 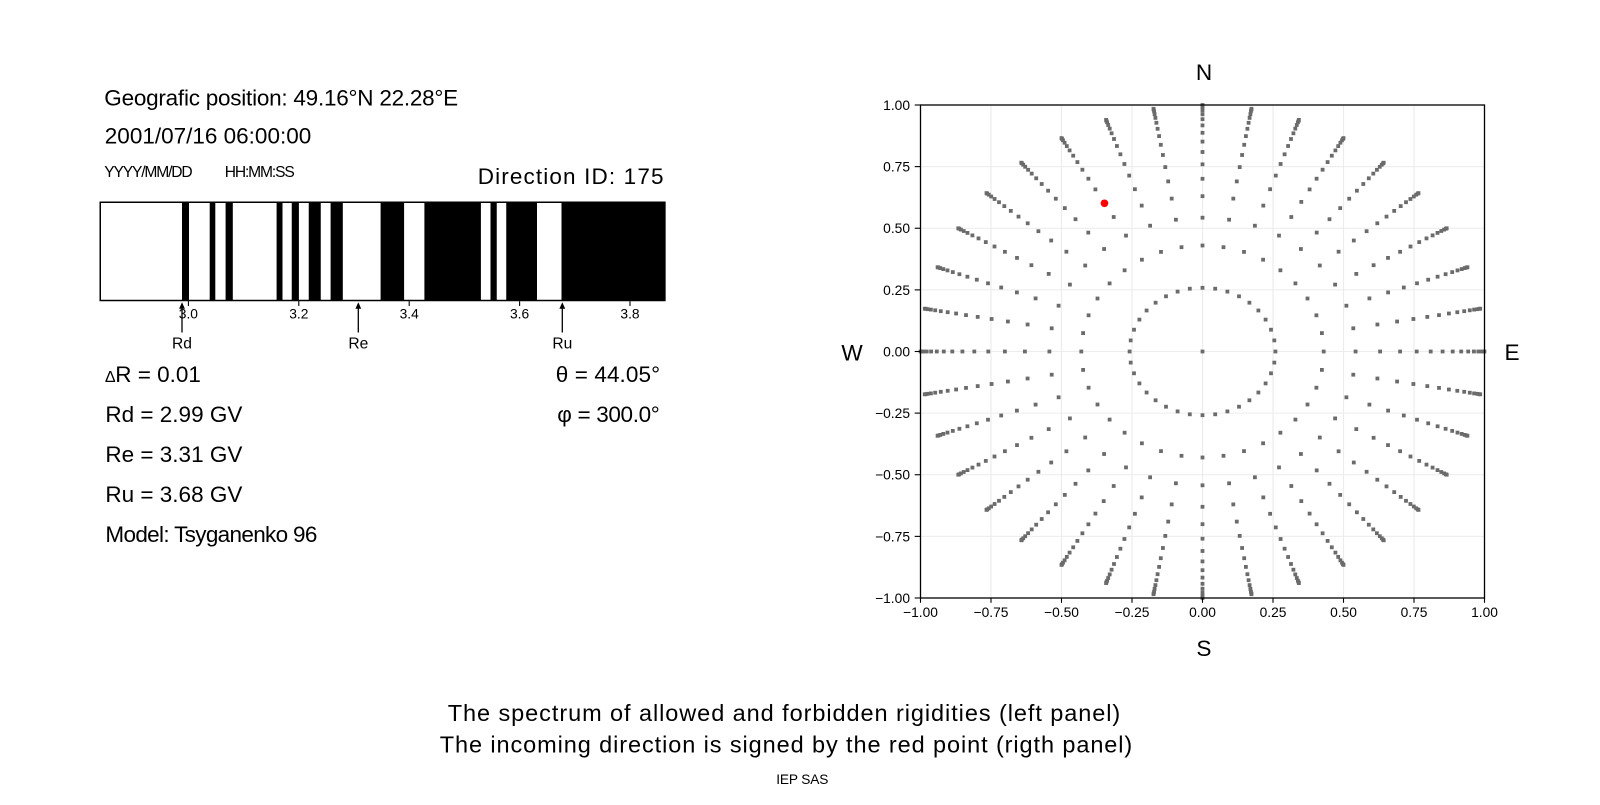 I want to click on svg-text: ∆R = 0.01, so click(x=152, y=374).